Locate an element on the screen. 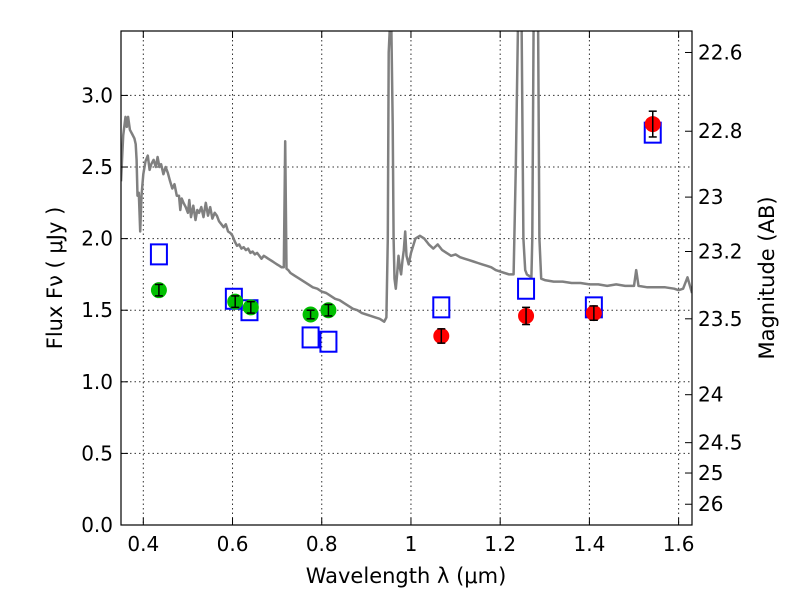 This screenshot has width=800, height=600. y-tick-label: 1.0 is located at coordinates (97, 382).